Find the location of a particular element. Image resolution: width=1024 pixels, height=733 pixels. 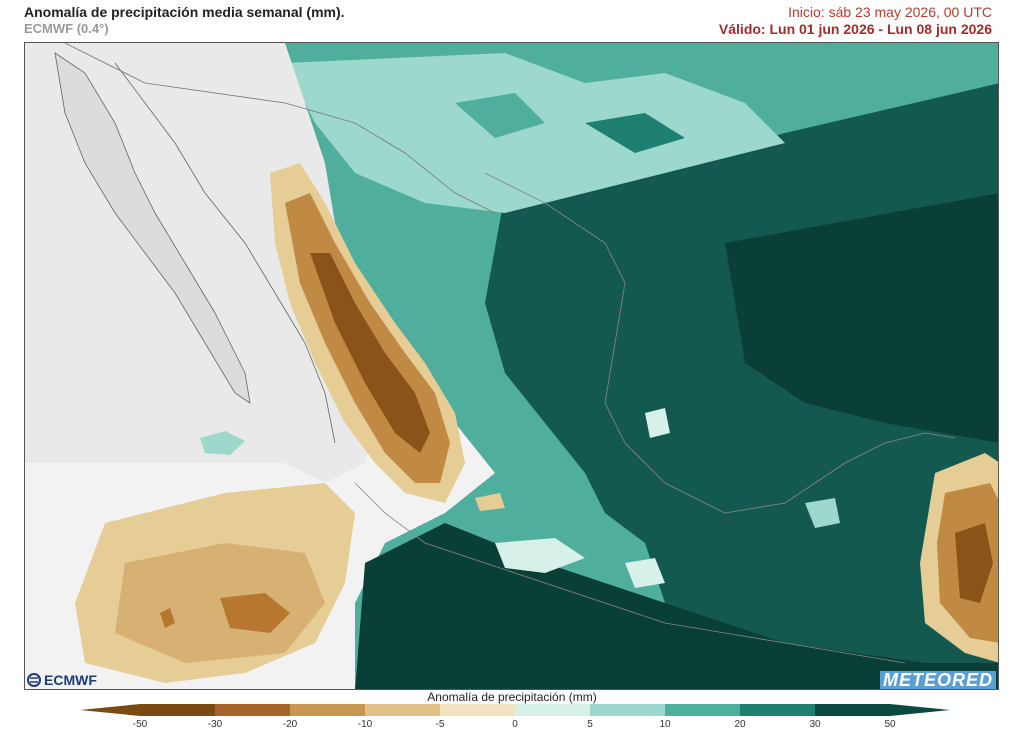

mainland-coast is located at coordinates (225, 253).